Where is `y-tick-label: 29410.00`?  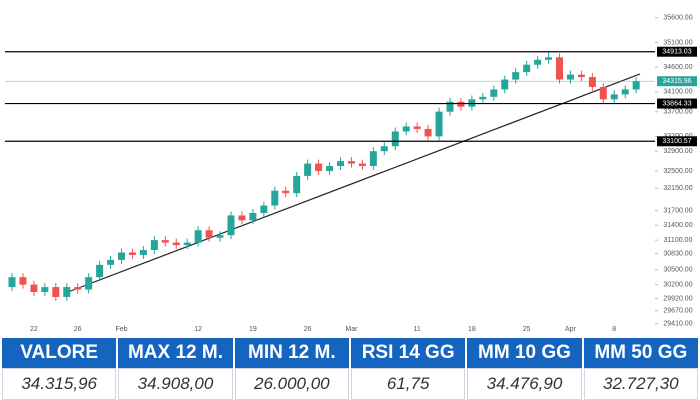 y-tick-label: 29410.00 is located at coordinates (677, 323).